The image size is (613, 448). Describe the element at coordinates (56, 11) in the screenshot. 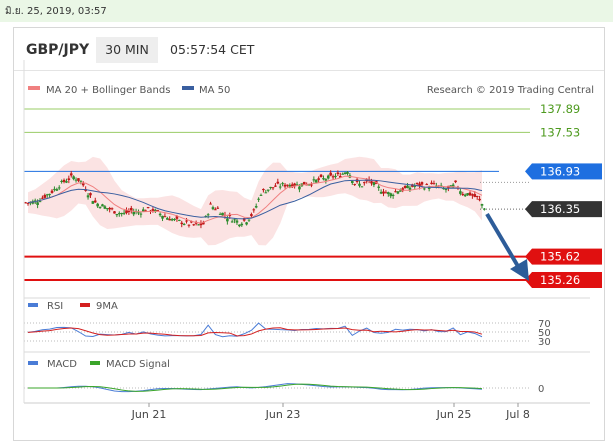

I see `timestamp: มิ.ย. 25, 2019, 03:57` at that location.